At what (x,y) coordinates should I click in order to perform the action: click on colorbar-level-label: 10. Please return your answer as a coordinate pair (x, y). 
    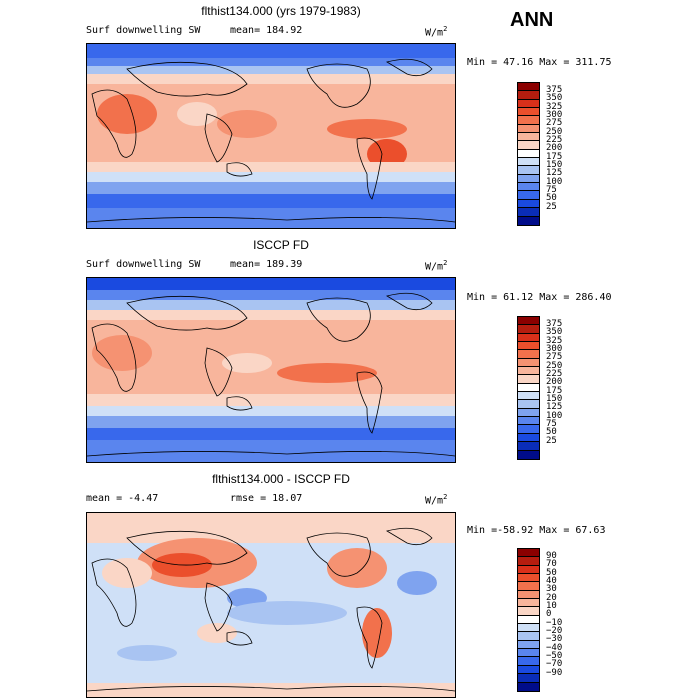
    Looking at the image, I should click on (551, 605).